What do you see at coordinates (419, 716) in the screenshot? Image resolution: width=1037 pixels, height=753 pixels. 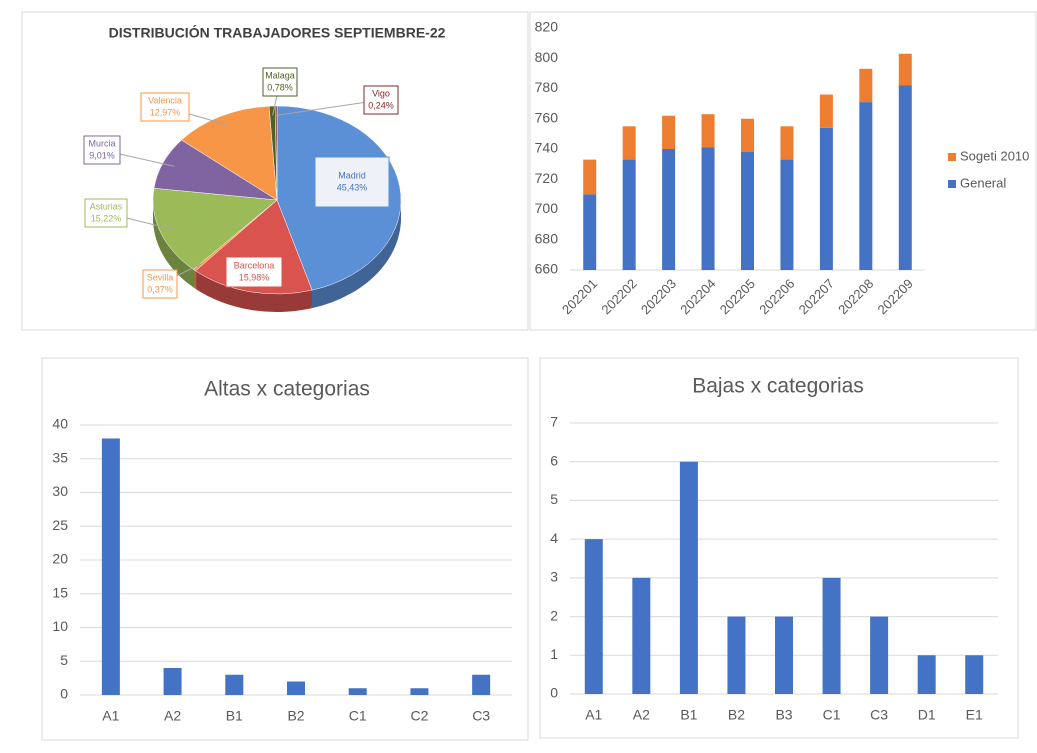 I see `x-tick-label: C2` at bounding box center [419, 716].